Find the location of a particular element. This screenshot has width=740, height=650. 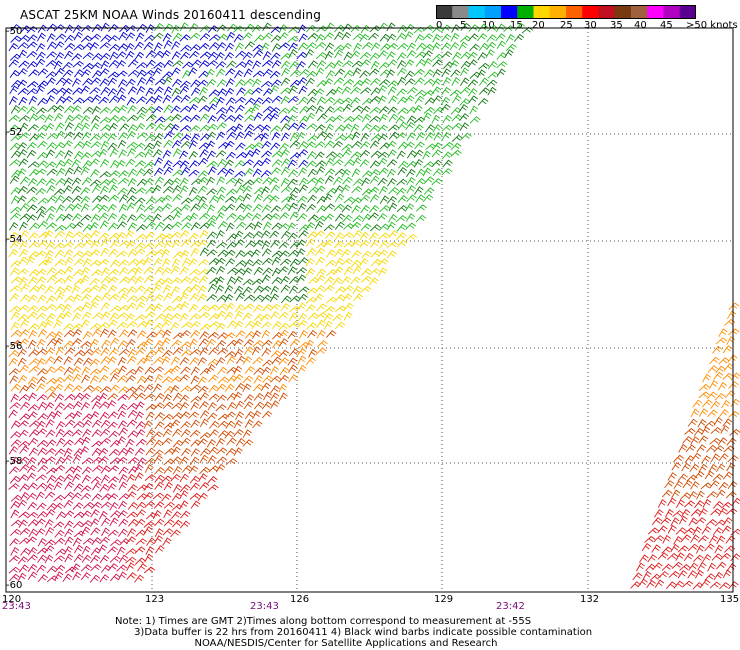

lat-label: -52 is located at coordinates (14, 132).